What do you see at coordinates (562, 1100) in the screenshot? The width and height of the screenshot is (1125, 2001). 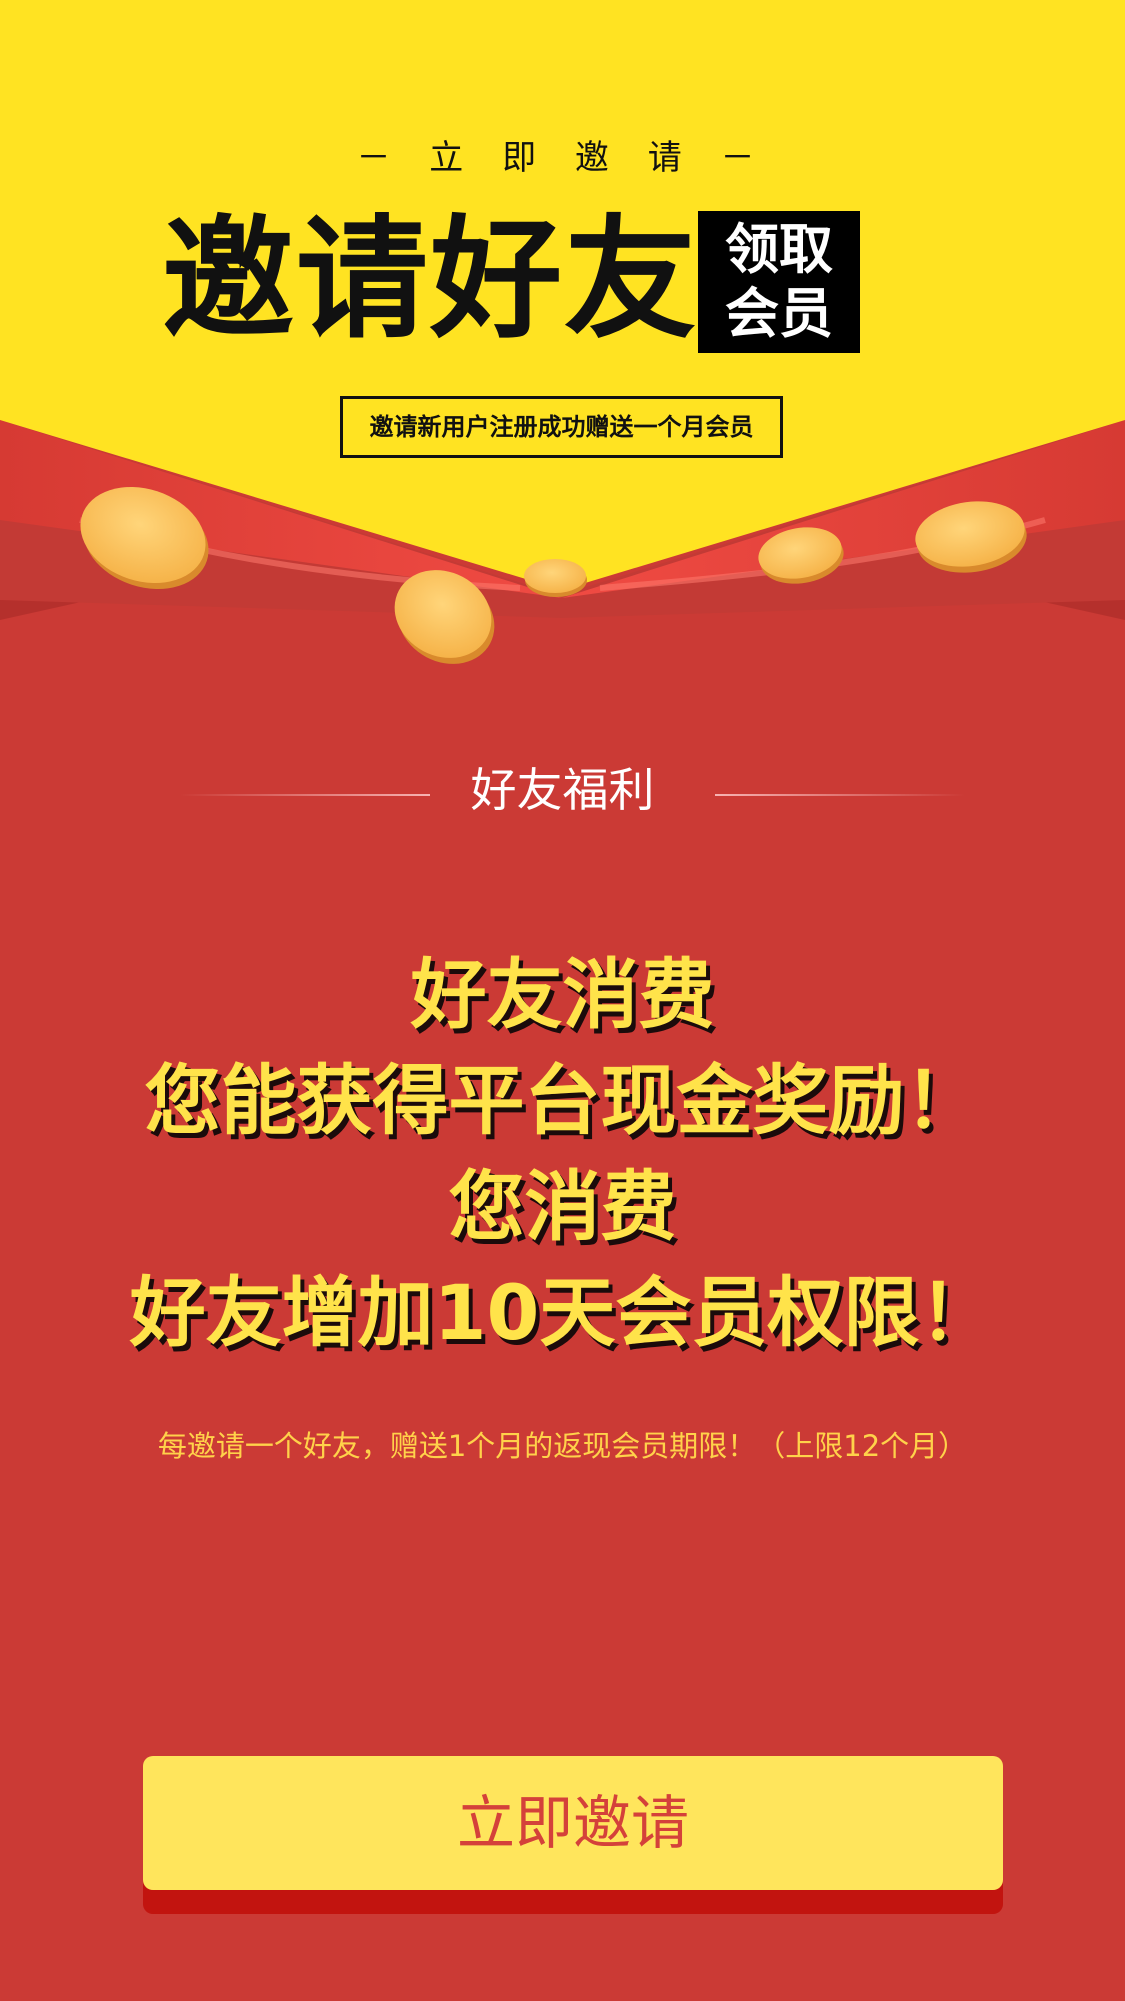 I see `benefit-line: 您能获得平台现金奖励！` at bounding box center [562, 1100].